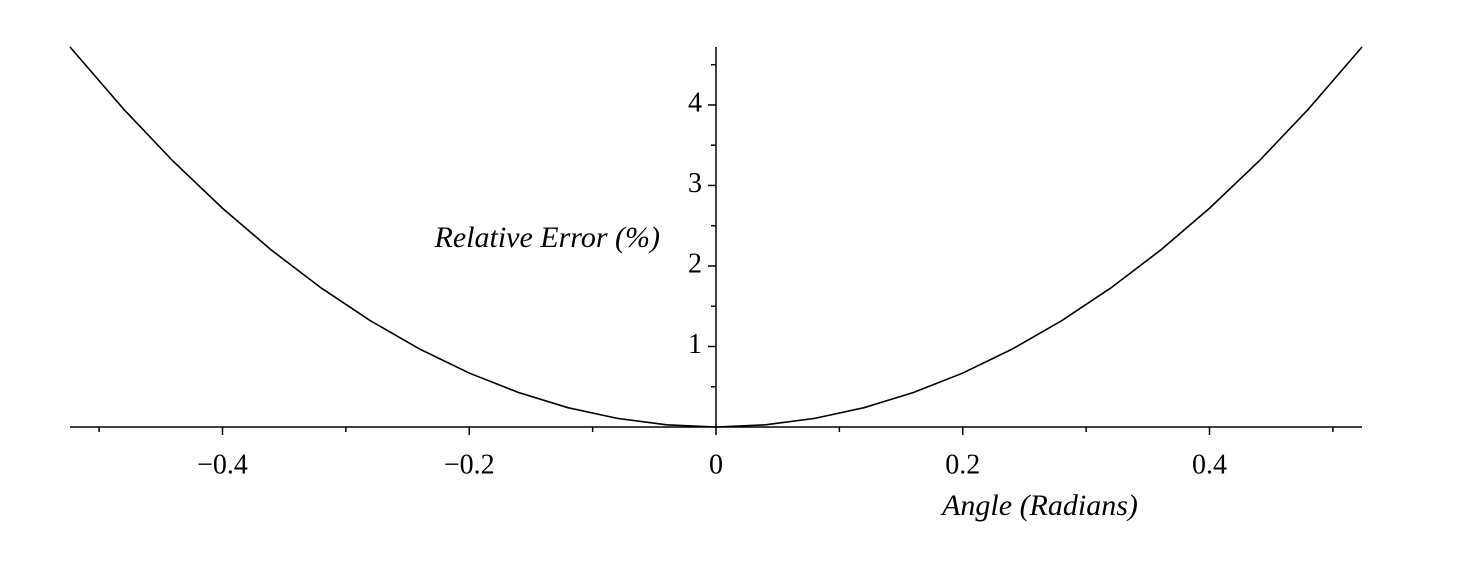  I want to click on x-tick-label: −0.4, so click(222, 464).